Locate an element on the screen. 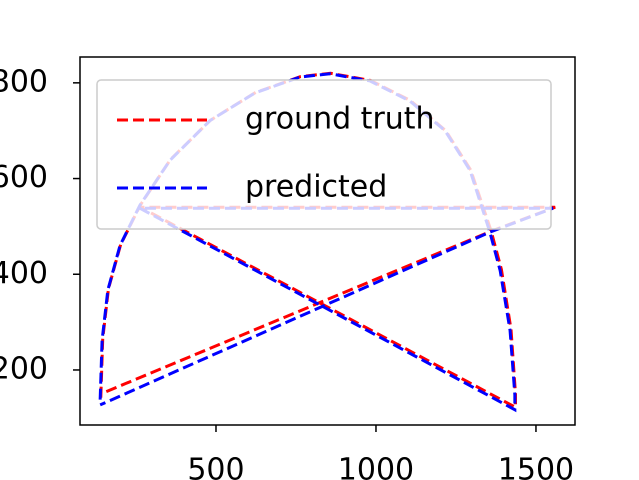  x-tick-label: 500 is located at coordinates (215, 466).